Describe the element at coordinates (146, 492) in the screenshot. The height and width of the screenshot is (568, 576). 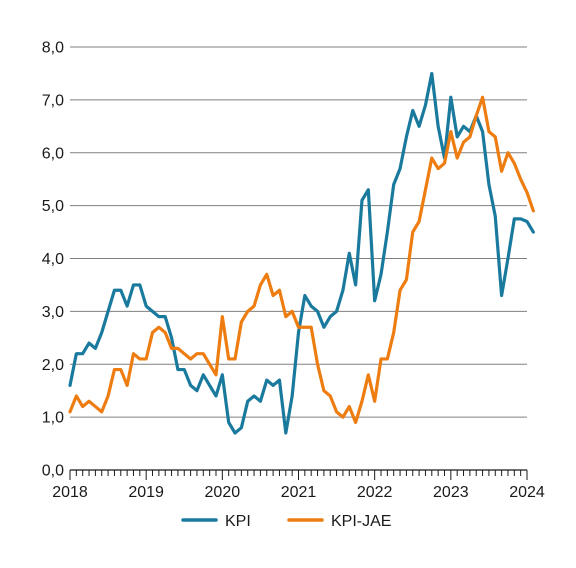
I see `x-tick-label: 2019` at that location.